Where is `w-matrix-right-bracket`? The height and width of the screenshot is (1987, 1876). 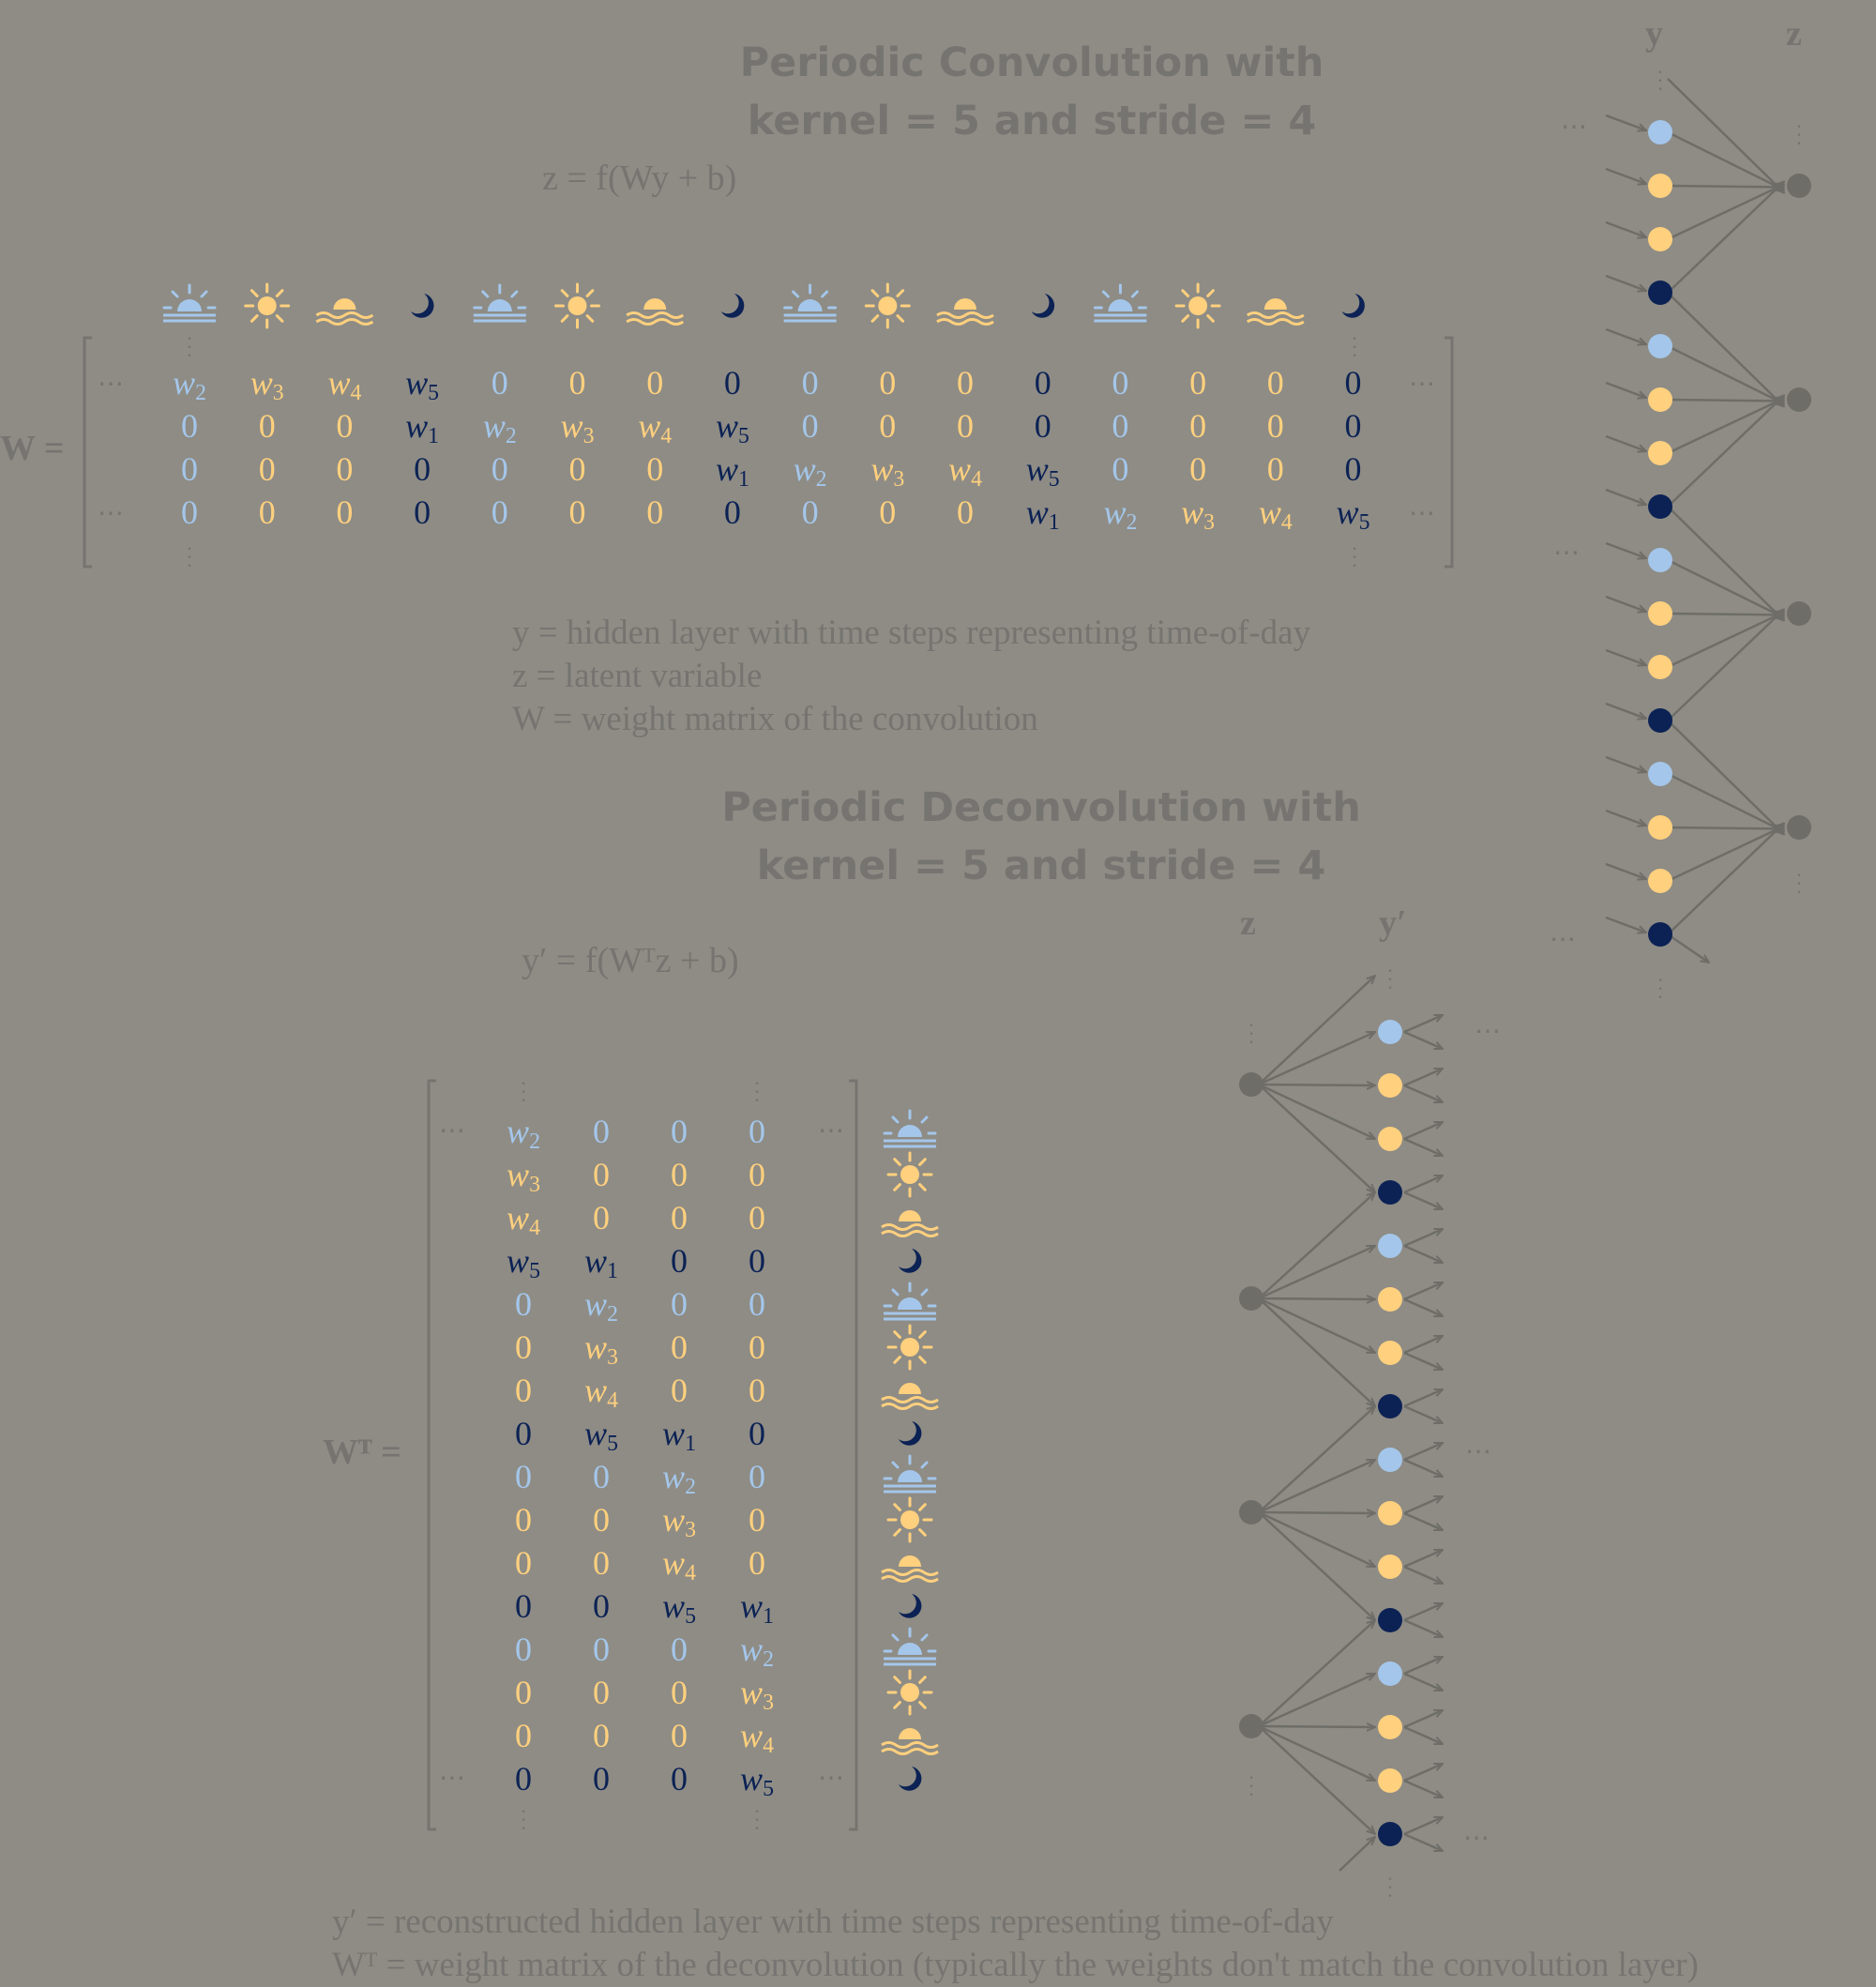 w-matrix-right-bracket is located at coordinates (1448, 452).